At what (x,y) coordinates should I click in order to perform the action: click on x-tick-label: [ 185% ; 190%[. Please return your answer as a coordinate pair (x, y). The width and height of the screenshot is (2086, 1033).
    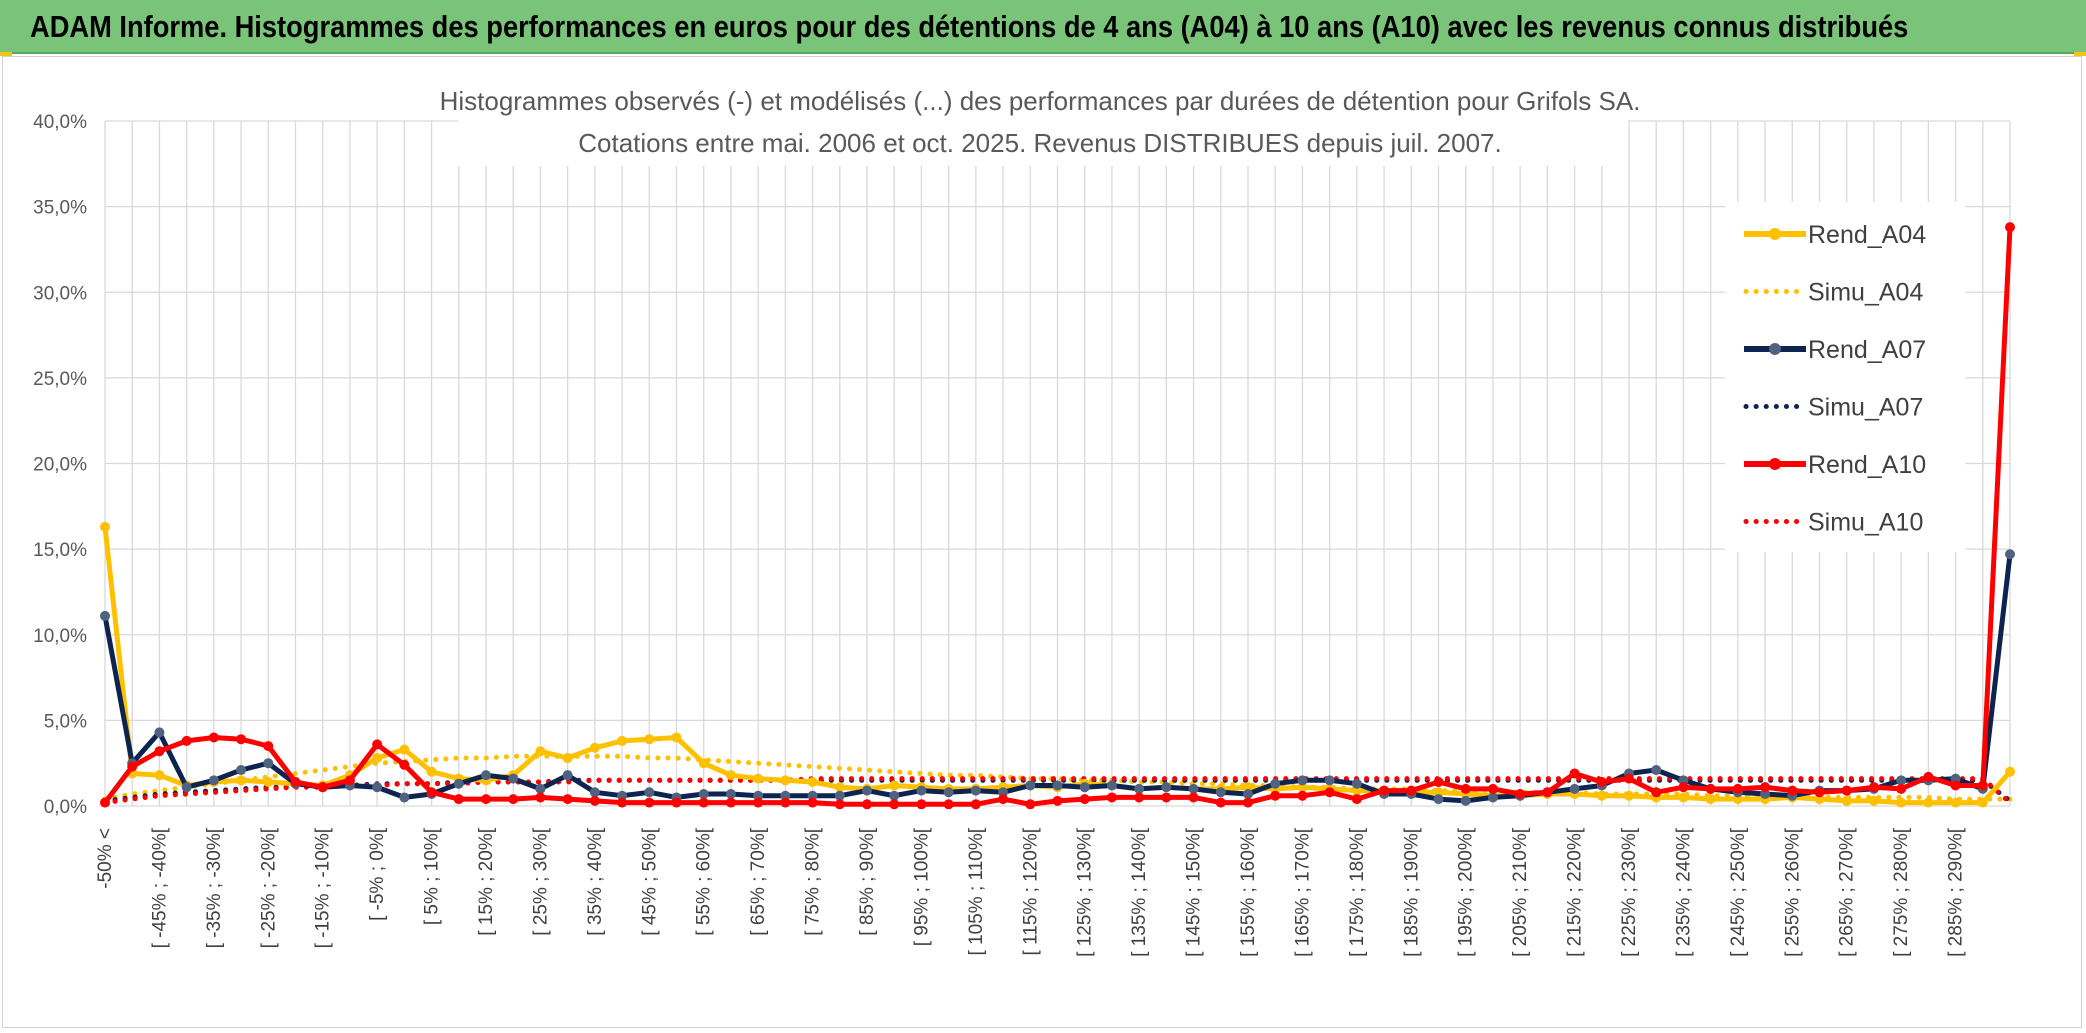
    Looking at the image, I should click on (1411, 892).